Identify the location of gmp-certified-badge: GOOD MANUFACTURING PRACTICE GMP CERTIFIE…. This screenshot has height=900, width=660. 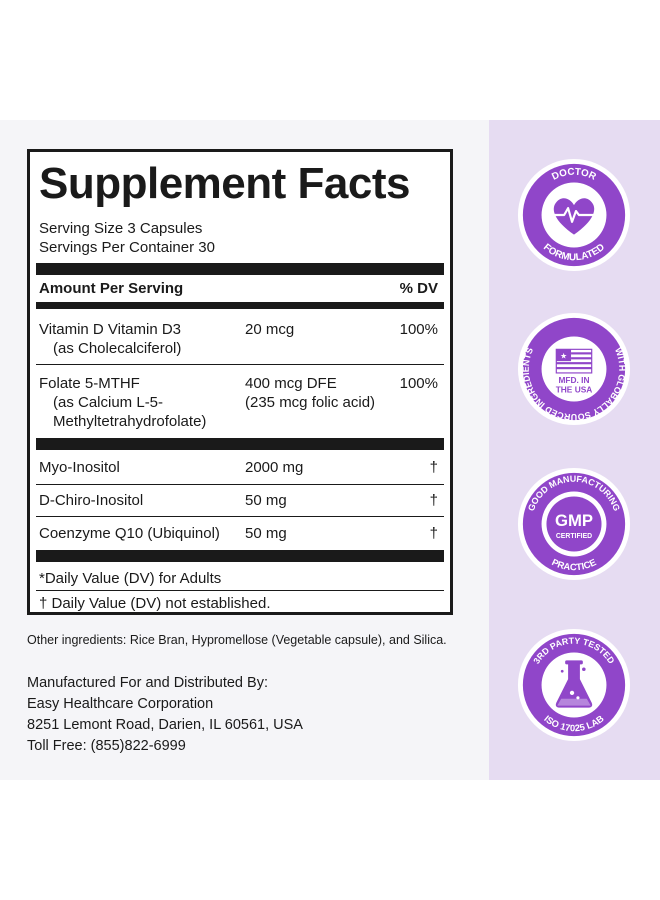
(574, 524).